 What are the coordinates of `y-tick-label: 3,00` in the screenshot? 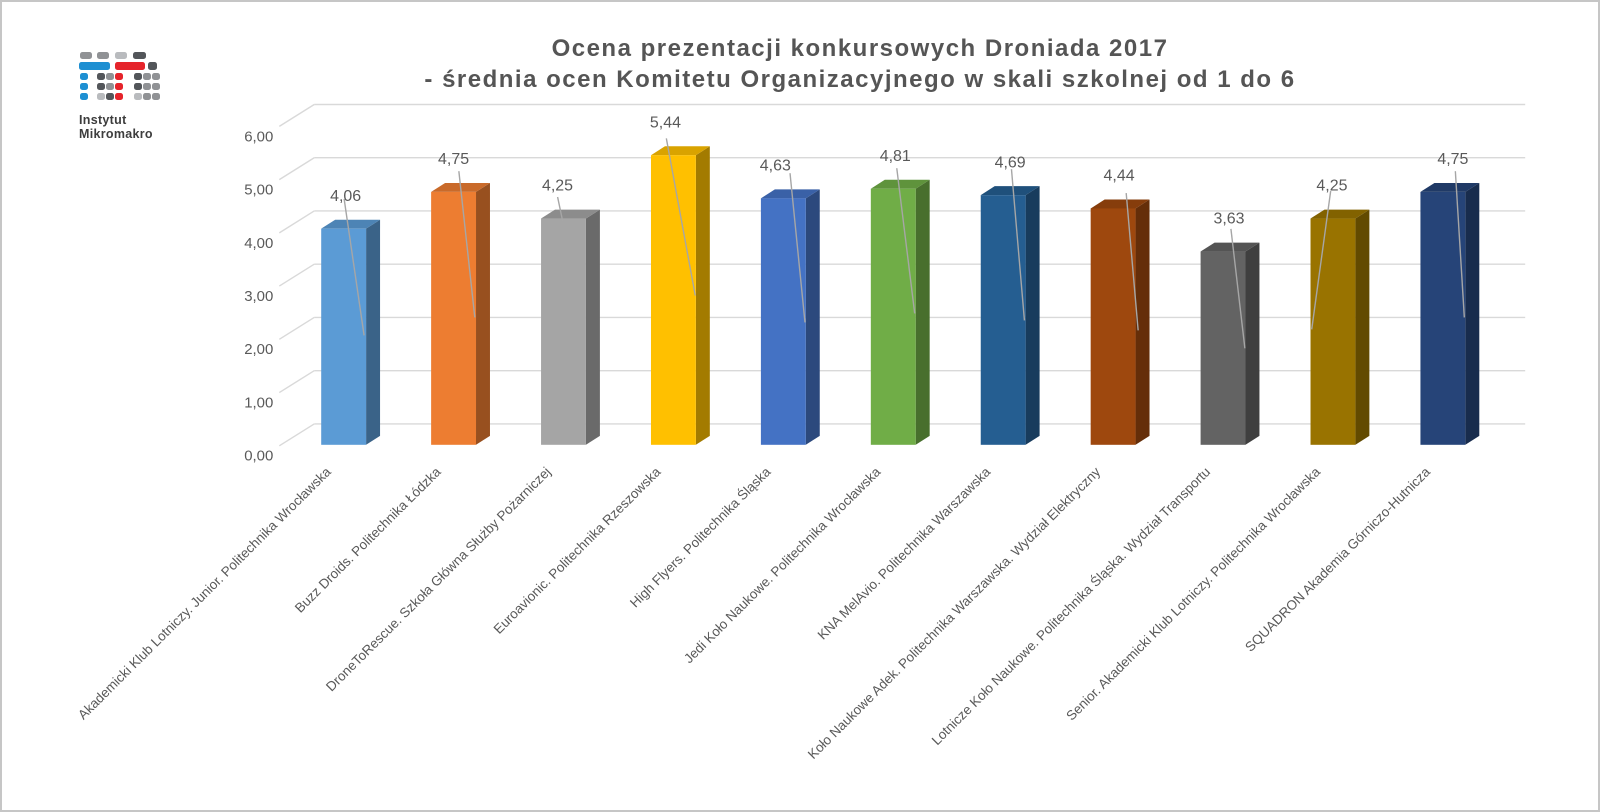 It's located at (258, 296).